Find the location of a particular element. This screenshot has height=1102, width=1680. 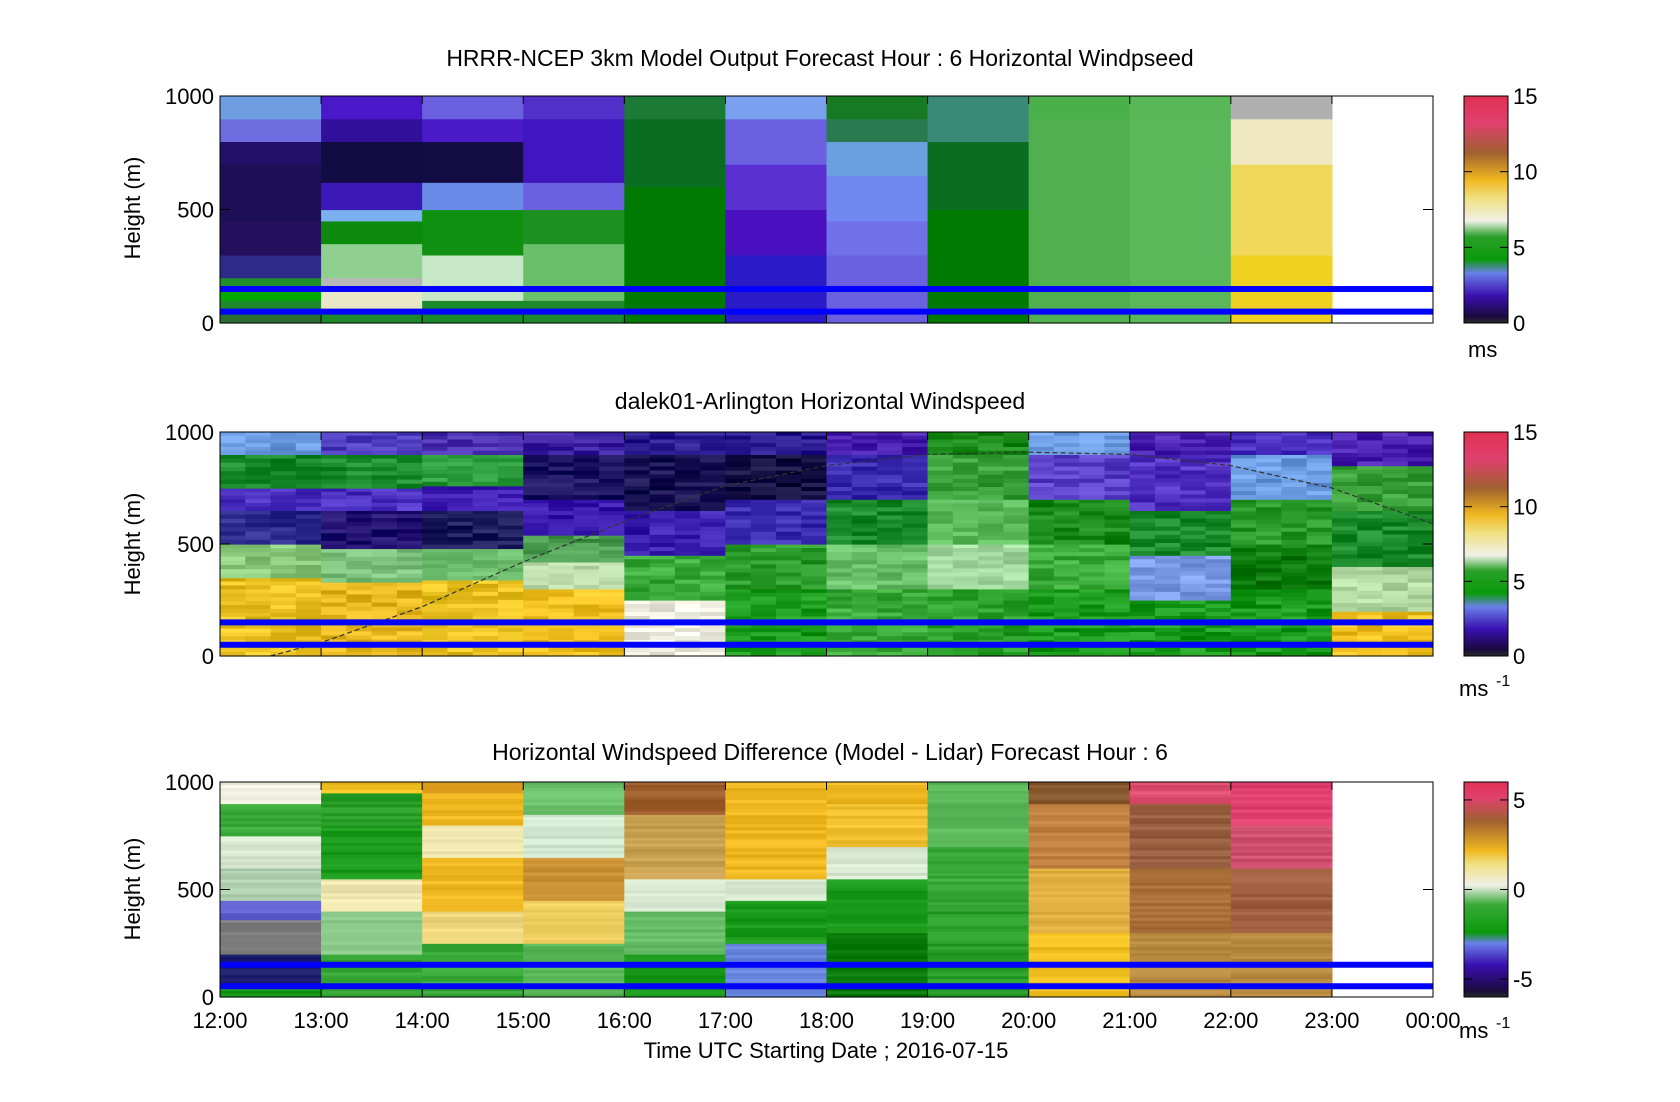

x-tick-label: 13:00 is located at coordinates (321, 1020).